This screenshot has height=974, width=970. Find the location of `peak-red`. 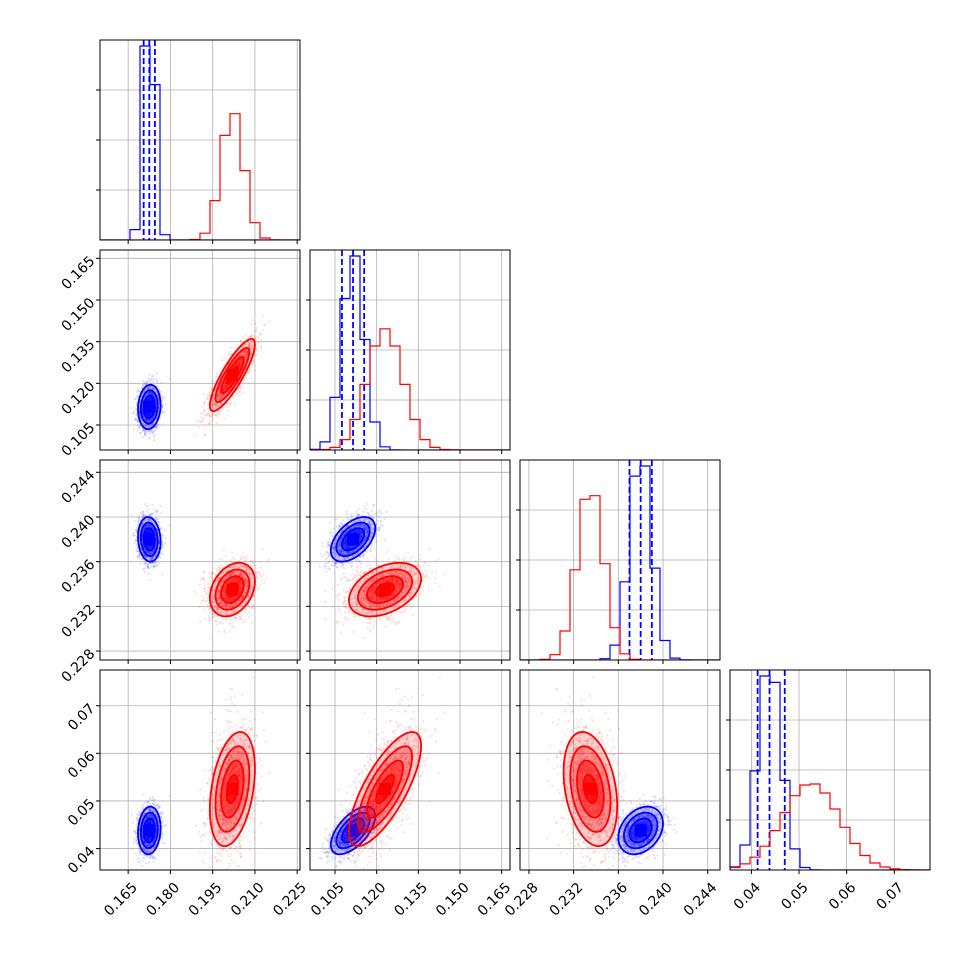

peak-red is located at coordinates (232, 375).